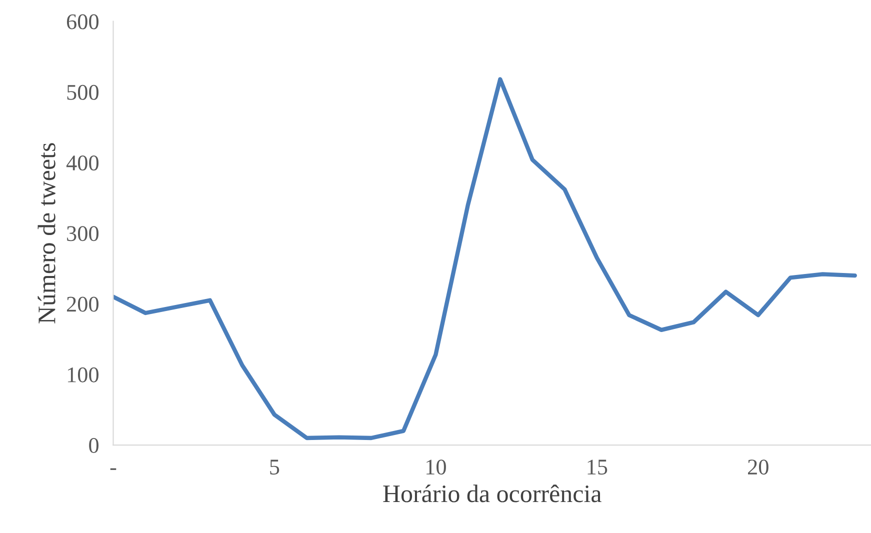 The width and height of the screenshot is (871, 533). What do you see at coordinates (82, 234) in the screenshot?
I see `y-tick-label: 300` at bounding box center [82, 234].